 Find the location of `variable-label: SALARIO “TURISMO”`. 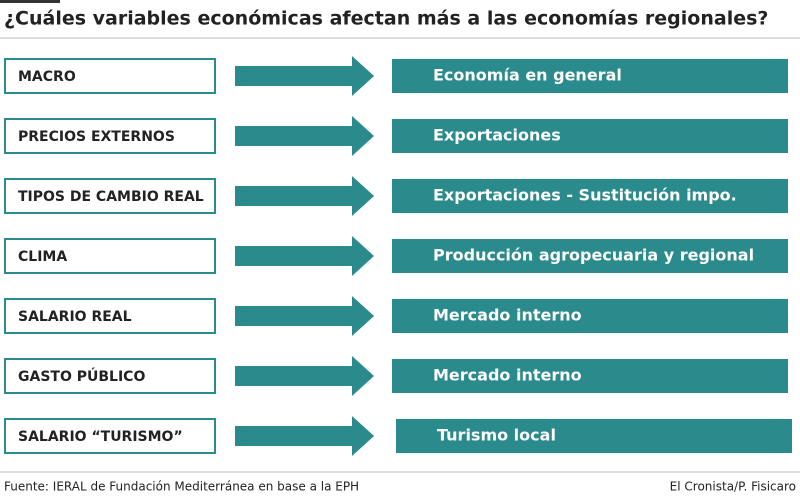

variable-label: SALARIO “TURISMO” is located at coordinates (100, 437).